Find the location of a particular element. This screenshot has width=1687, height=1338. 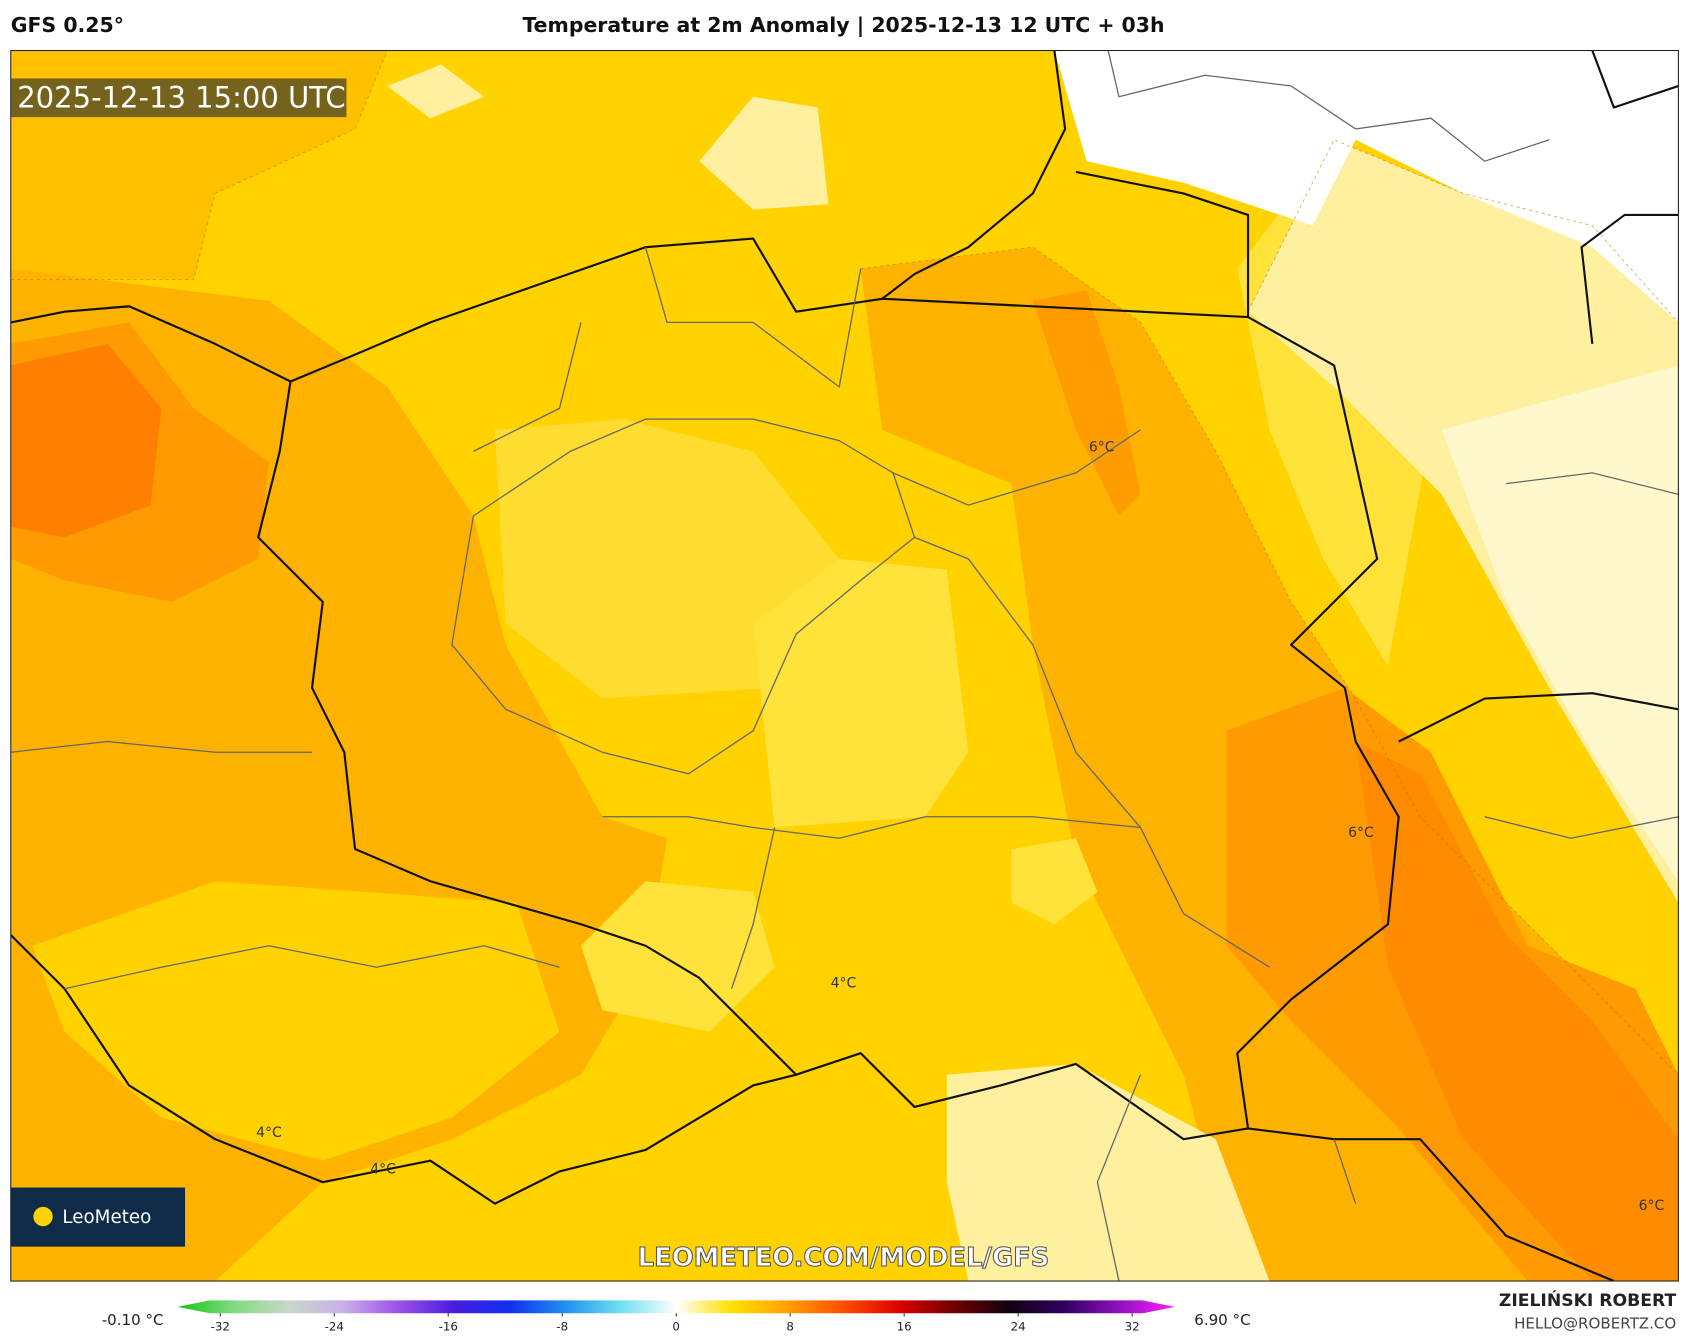

timestamp-box is located at coordinates (178, 98).